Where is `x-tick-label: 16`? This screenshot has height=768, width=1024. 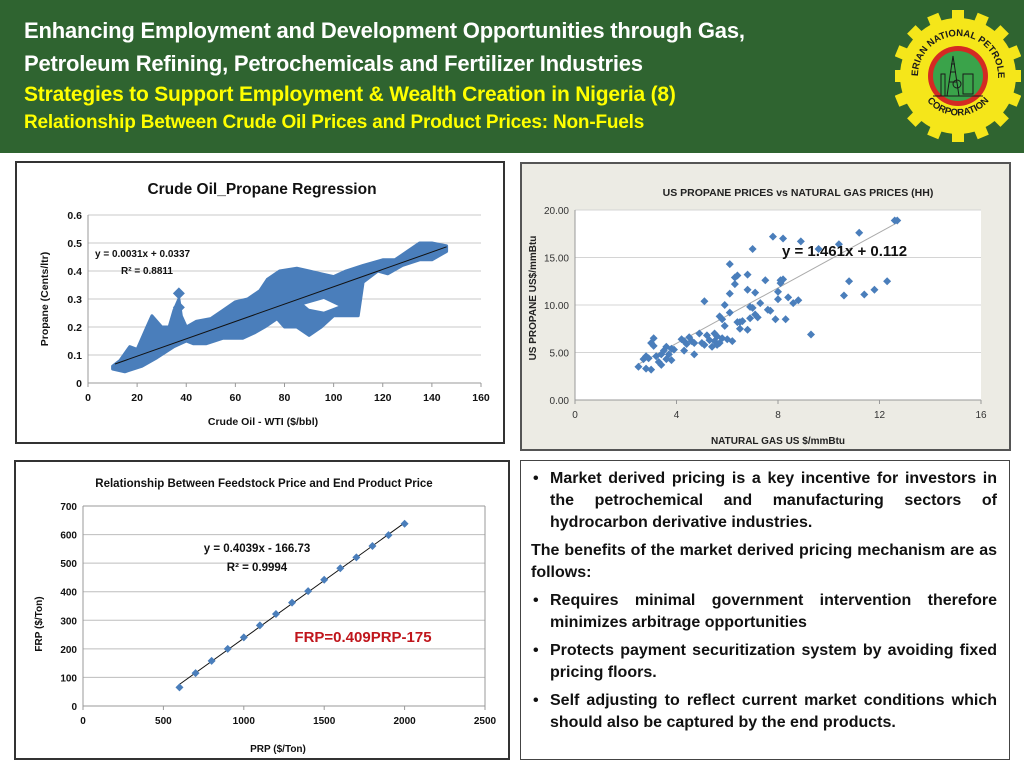
x-tick-label: 16 is located at coordinates (981, 415).